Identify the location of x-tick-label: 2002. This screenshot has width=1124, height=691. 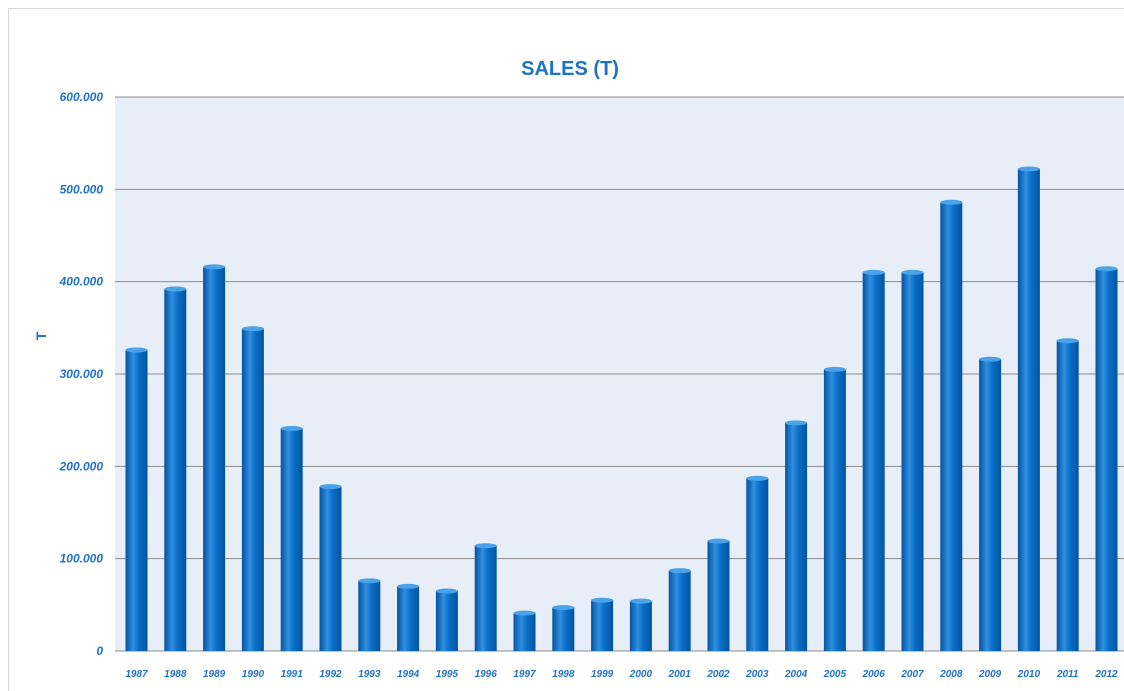
(718, 674).